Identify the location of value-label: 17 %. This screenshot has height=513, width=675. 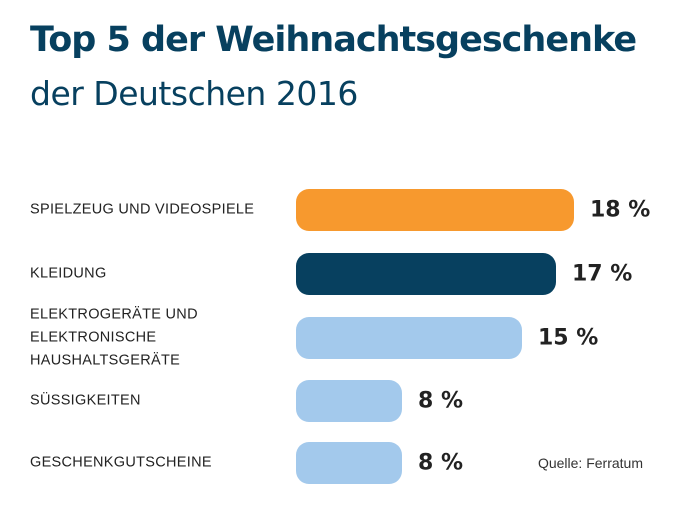
(602, 274).